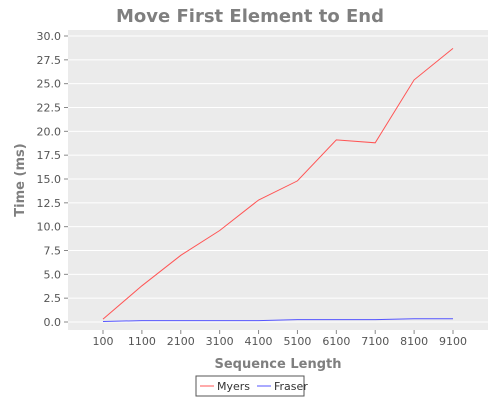 Image resolution: width=500 pixels, height=400 pixels. Describe the element at coordinates (49, 108) in the screenshot. I see `y-tick-label: 22.5` at that location.